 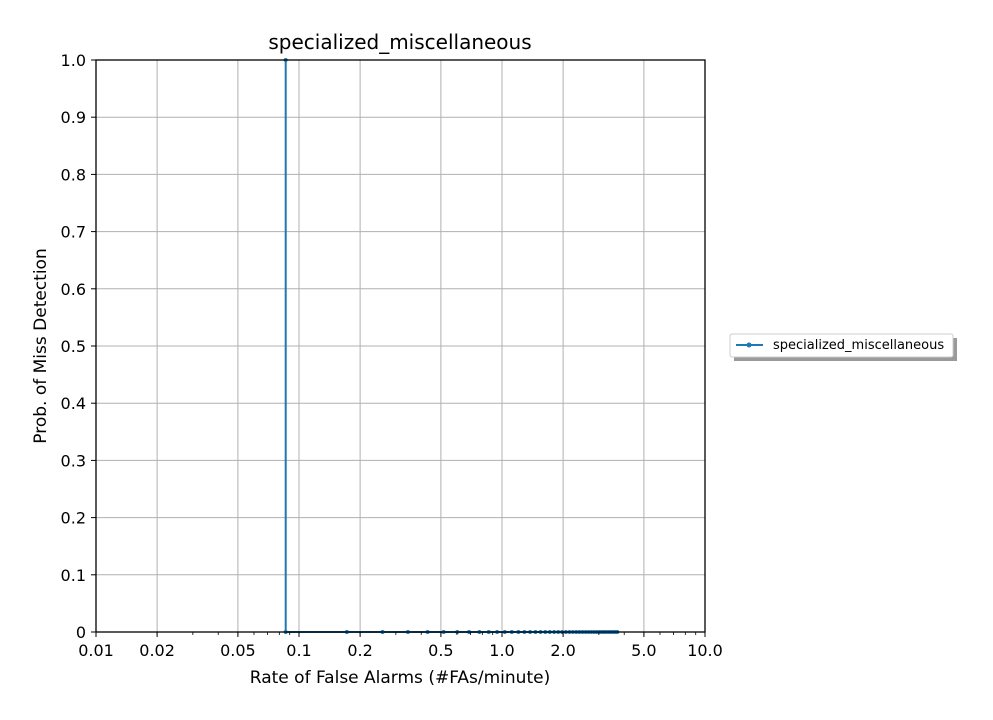 What do you see at coordinates (73, 518) in the screenshot?
I see `y-tick-label: 0.2` at bounding box center [73, 518].